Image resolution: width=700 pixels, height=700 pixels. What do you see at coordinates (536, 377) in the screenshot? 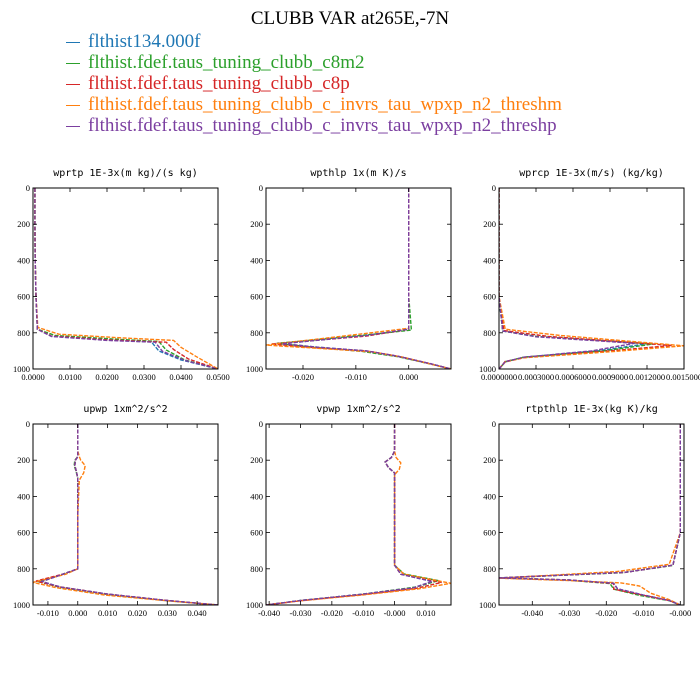
I see `x-tick-label: 0.0003000` at bounding box center [536, 377].